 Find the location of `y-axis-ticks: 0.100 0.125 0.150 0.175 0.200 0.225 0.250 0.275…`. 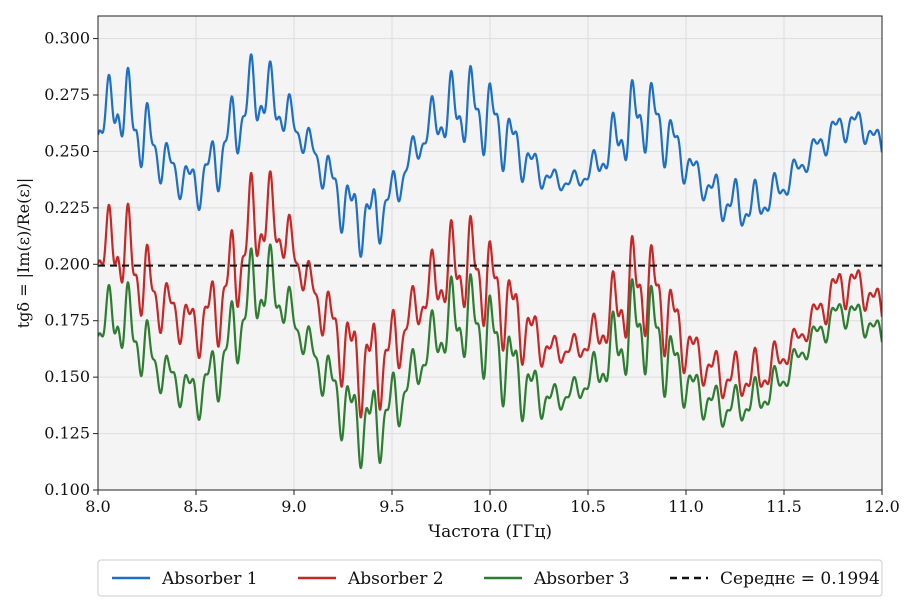

y-axis-ticks: 0.100 0.125 0.150 0.175 0.200 0.225 0.250 0.275… is located at coordinates (71, 264).